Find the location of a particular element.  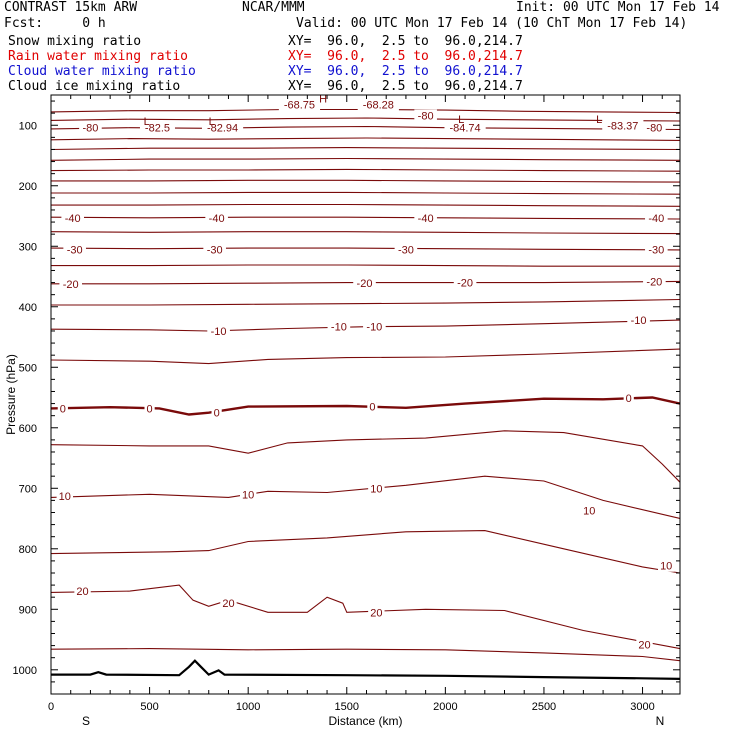

y-tick-label: 700 is located at coordinates (28, 489).